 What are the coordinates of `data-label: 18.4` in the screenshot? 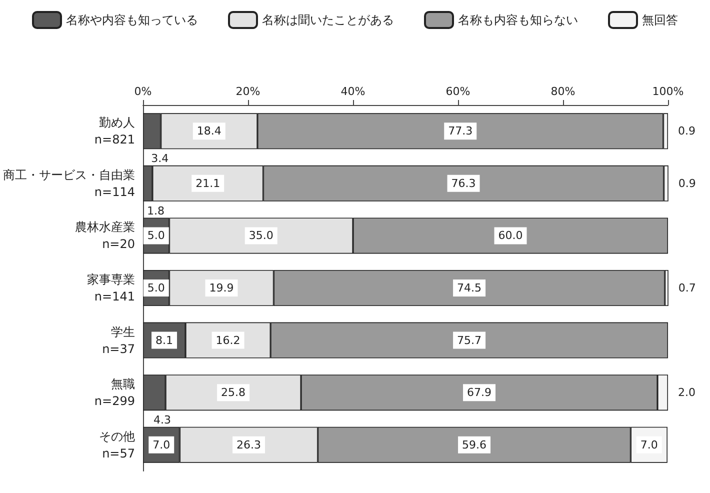 It's located at (209, 131).